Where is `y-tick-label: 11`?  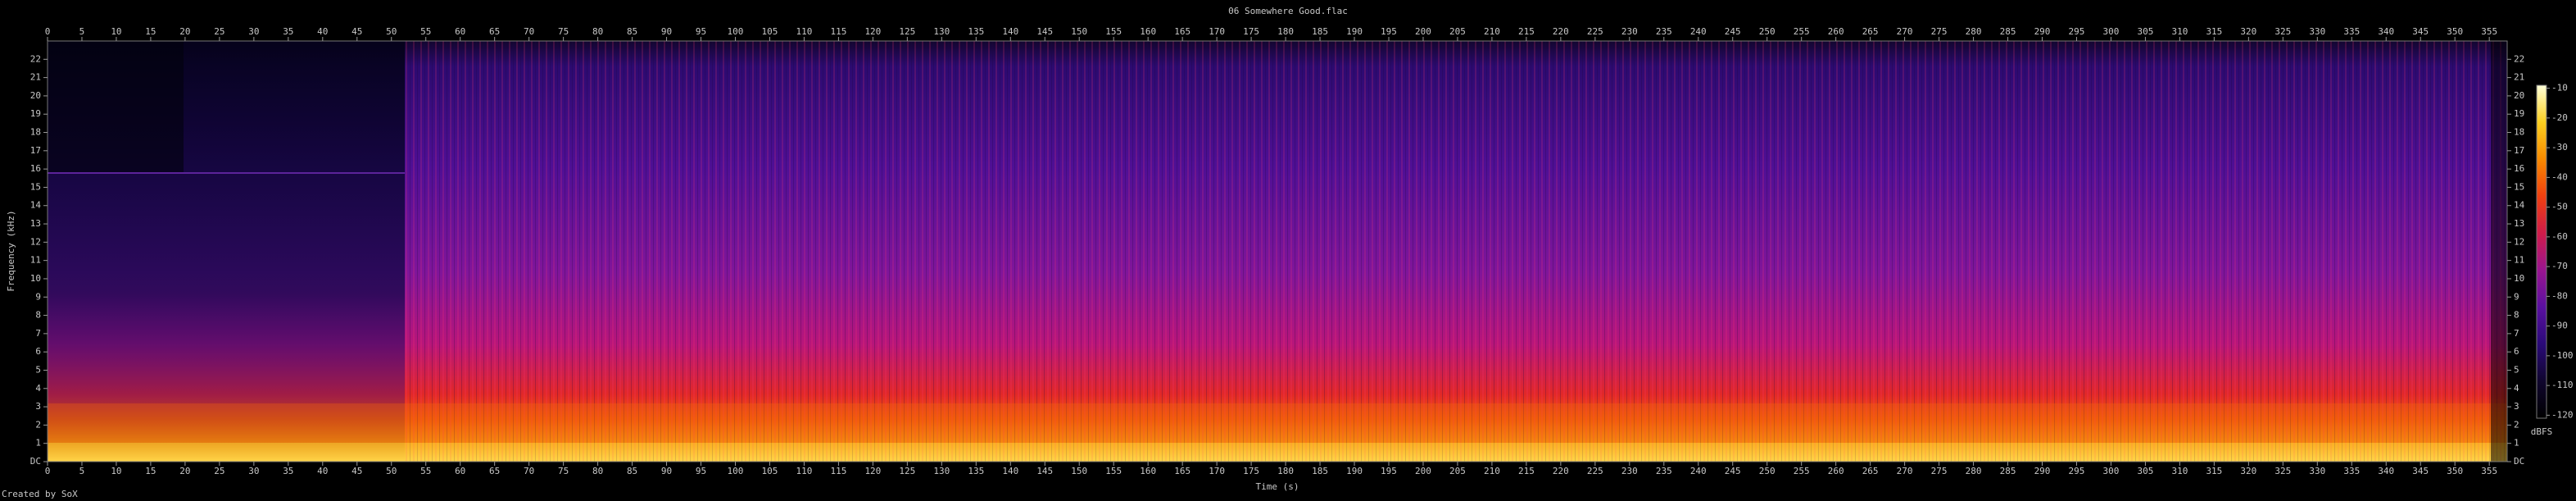
y-tick-label: 11 is located at coordinates (2519, 260).